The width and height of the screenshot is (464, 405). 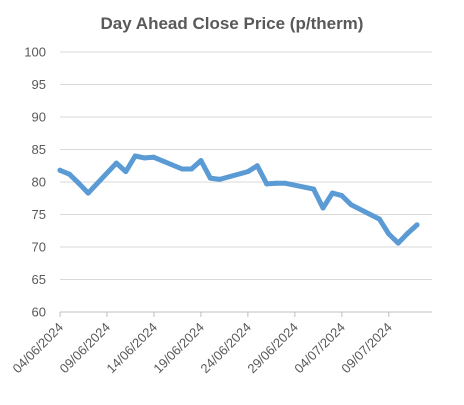 What do you see at coordinates (39, 149) in the screenshot?
I see `y-tick-label: 85` at bounding box center [39, 149].